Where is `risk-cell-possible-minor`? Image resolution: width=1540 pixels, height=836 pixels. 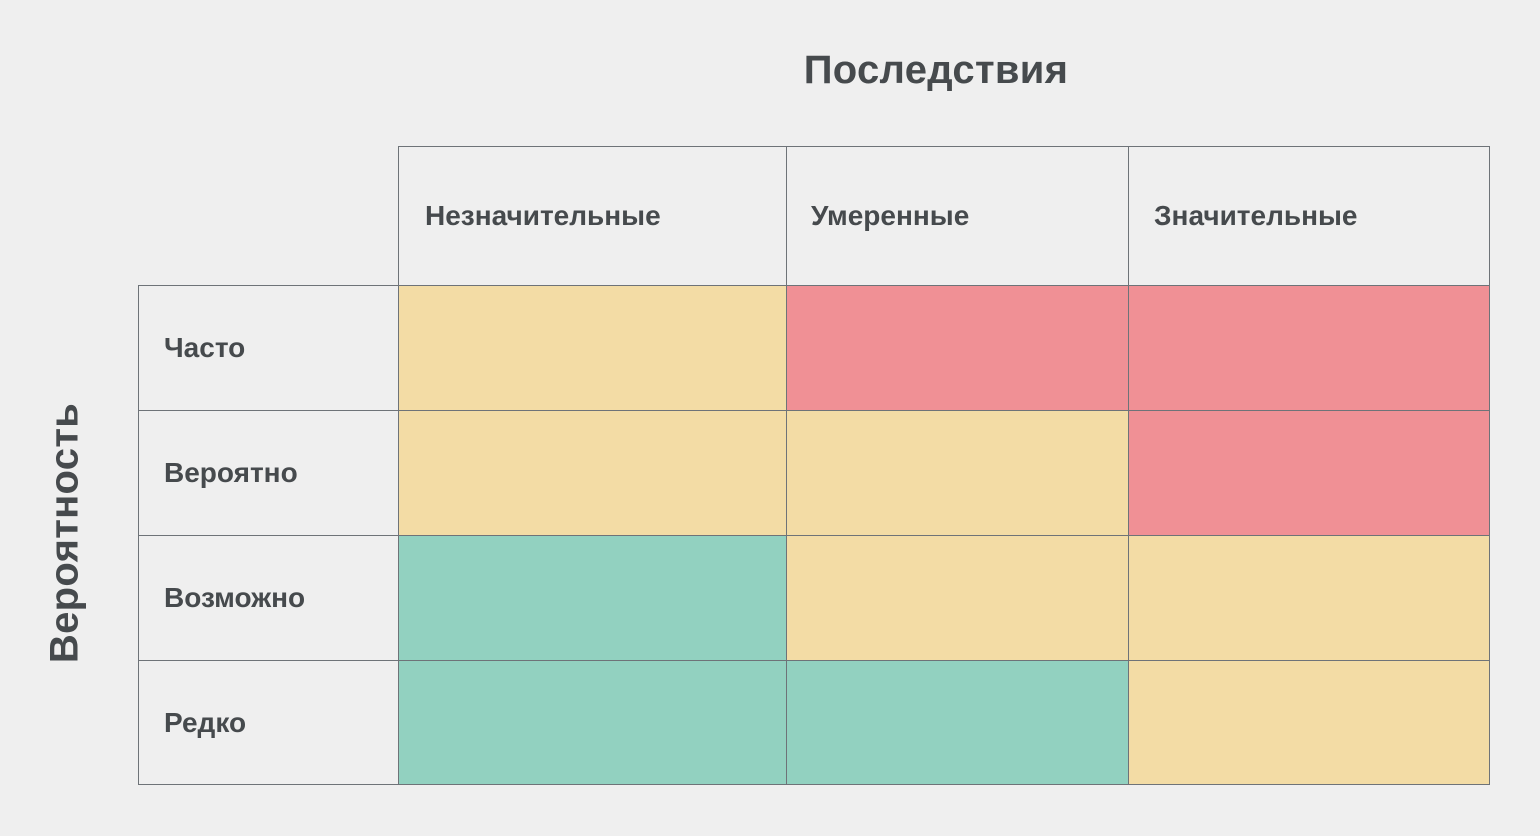
risk-cell-possible-minor is located at coordinates (592, 598).